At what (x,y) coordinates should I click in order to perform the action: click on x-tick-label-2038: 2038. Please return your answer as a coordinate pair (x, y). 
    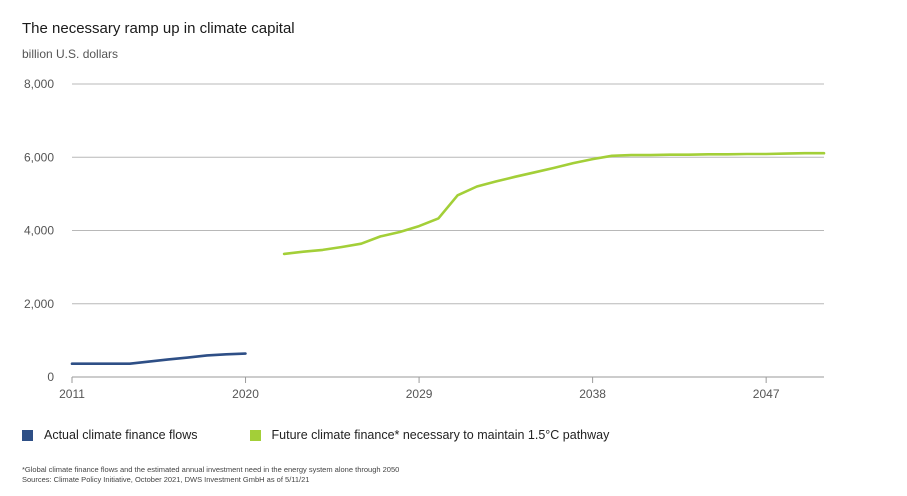
    Looking at the image, I should click on (592, 394).